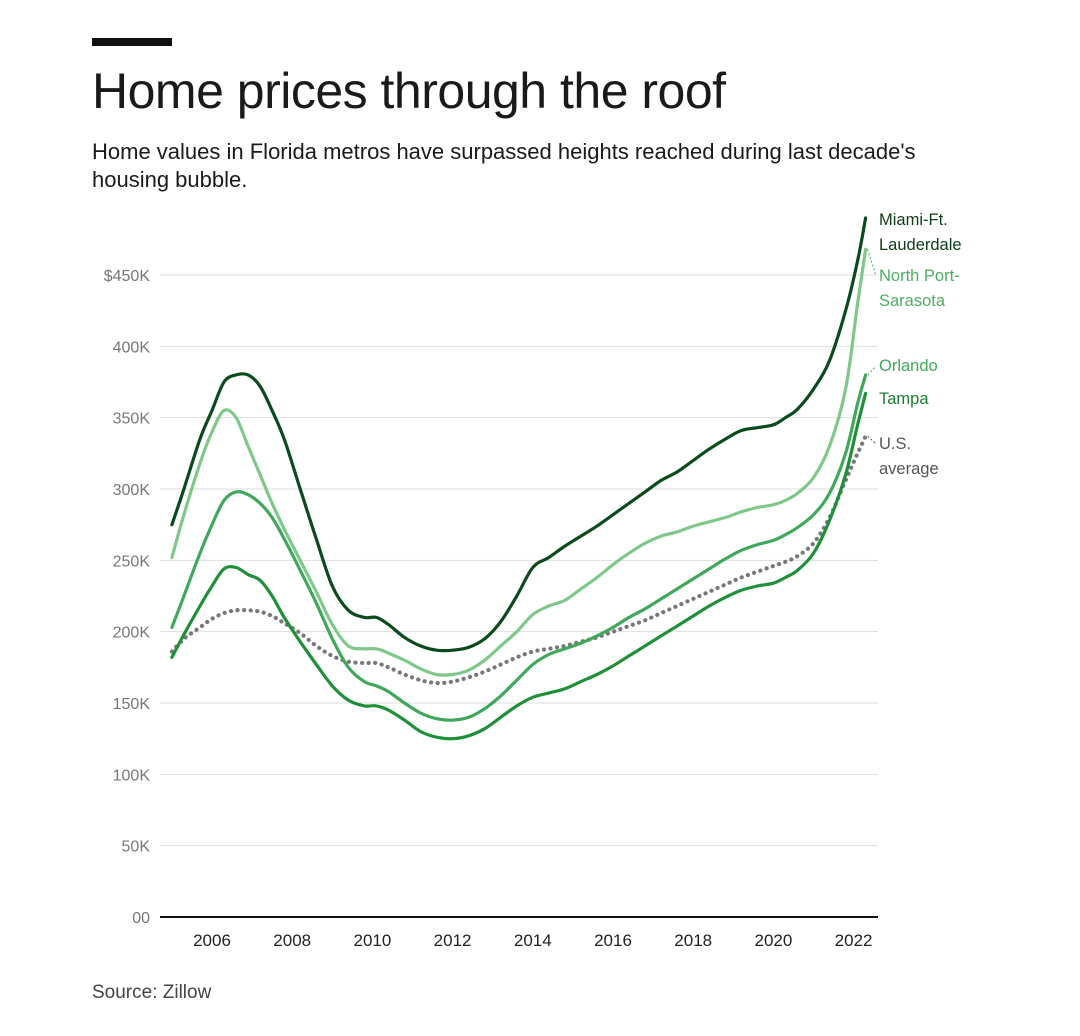  Describe the element at coordinates (409, 91) in the screenshot. I see `chart-title: Home prices through the roof` at that location.